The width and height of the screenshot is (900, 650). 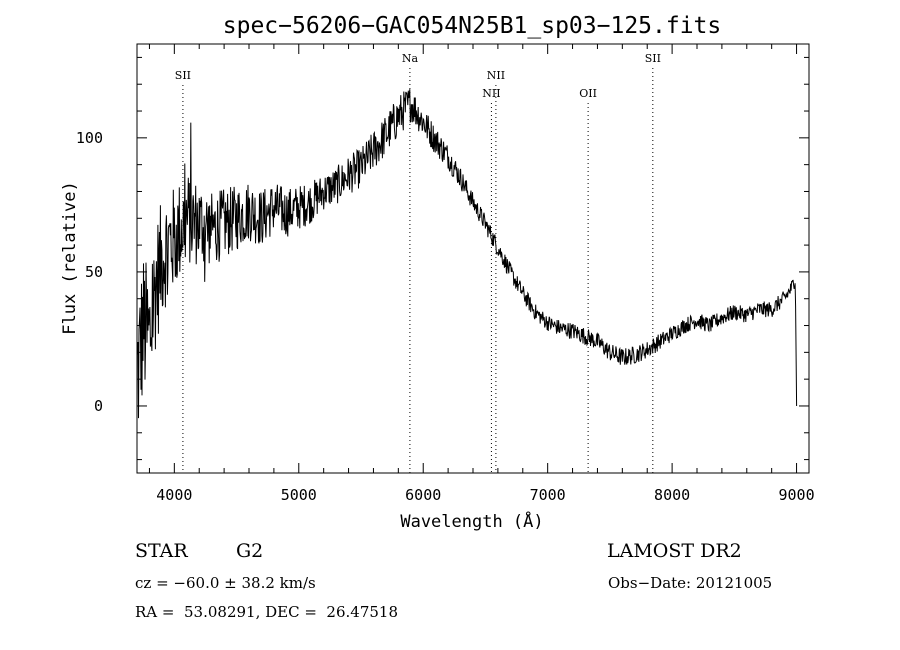 What do you see at coordinates (472, 26) in the screenshot?
I see `chart-title: spec−56206−GAC054N25B1_sp03−125.fits` at bounding box center [472, 26].